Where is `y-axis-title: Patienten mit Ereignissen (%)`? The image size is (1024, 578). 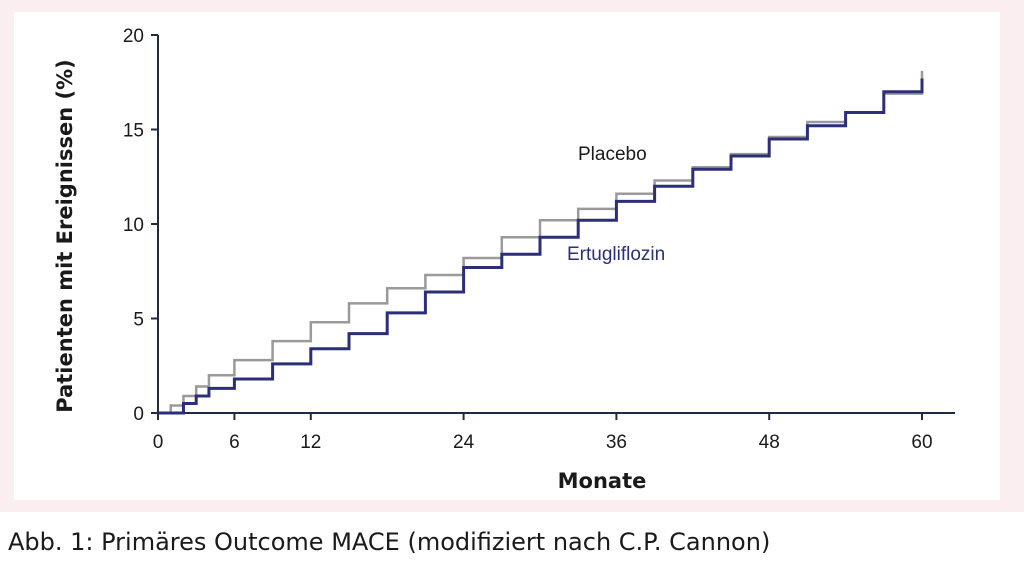
y-axis-title: Patienten mit Ereignissen (%) is located at coordinates (65, 235).